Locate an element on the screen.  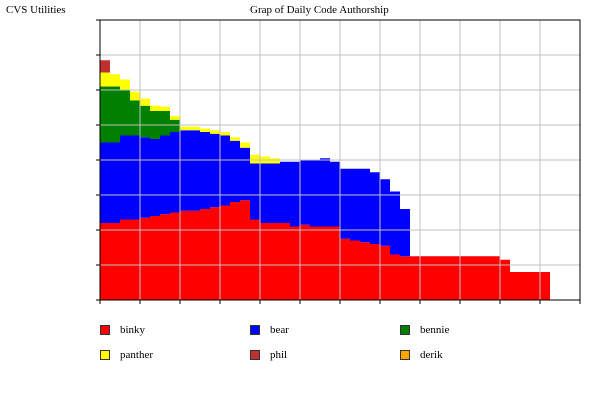
legend-label: panther is located at coordinates (136, 355).